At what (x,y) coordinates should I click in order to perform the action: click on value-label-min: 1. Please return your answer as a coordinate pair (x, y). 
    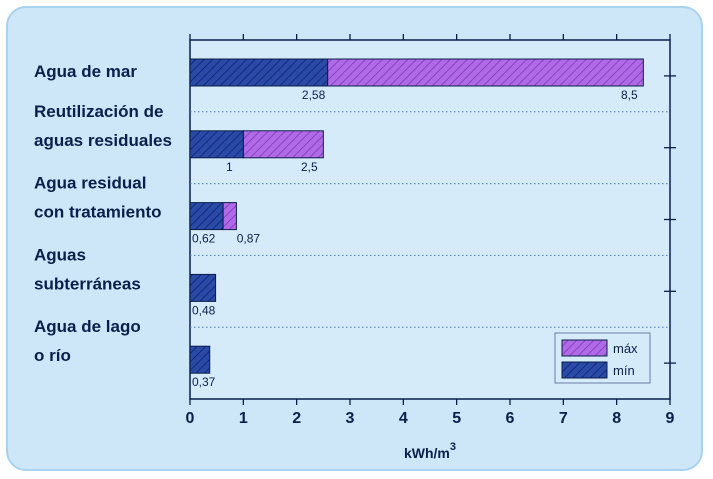
    Looking at the image, I should click on (229, 167).